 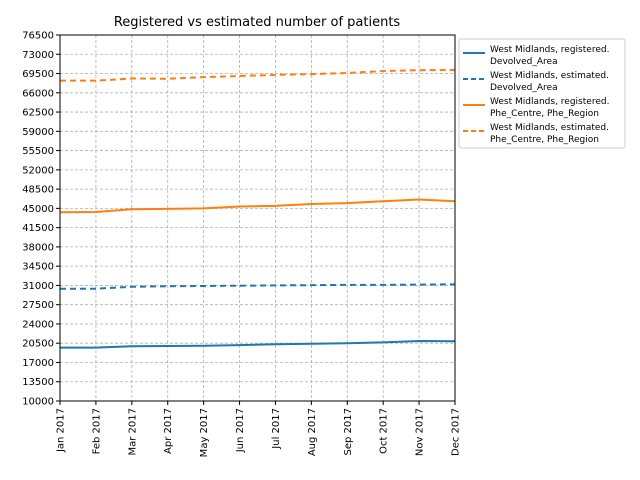 I want to click on y-tick-label: 62500, so click(x=38, y=113).